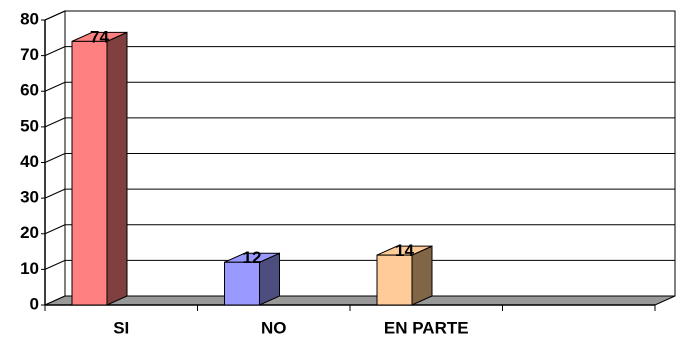  What do you see at coordinates (29, 161) in the screenshot?
I see `y-tick-label: 40` at bounding box center [29, 161].